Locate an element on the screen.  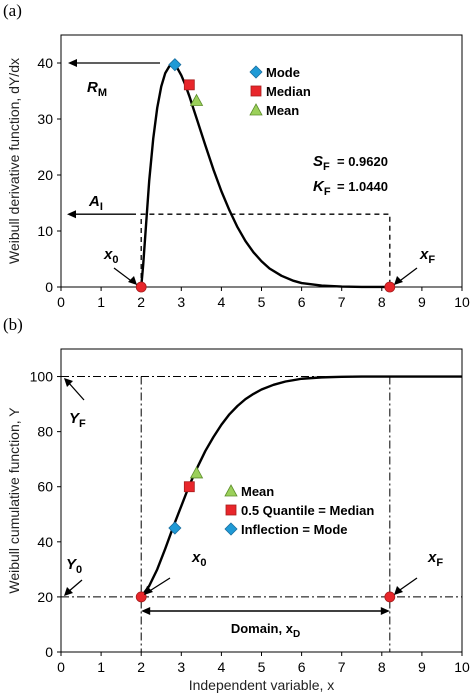
panel-a-x-tick-label: 1 is located at coordinates (101, 302).